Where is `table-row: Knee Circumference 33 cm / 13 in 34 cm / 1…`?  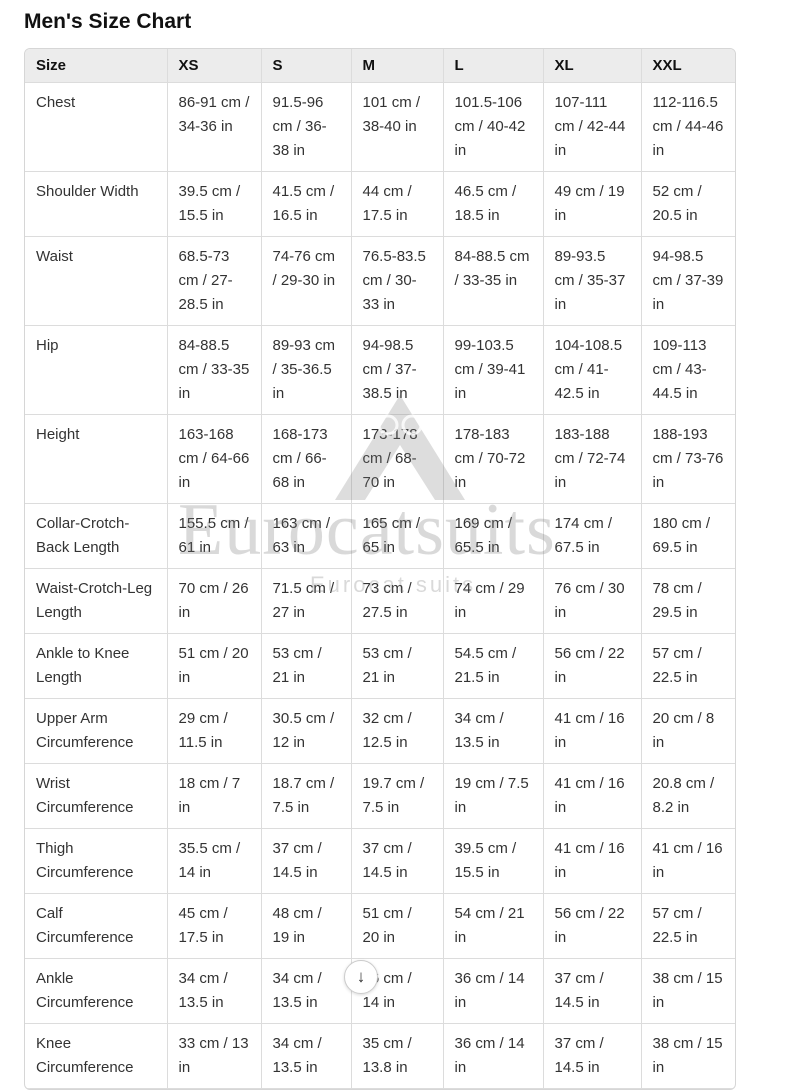
table-row: Knee Circumference 33 cm / 13 in 34 cm / 1… is located at coordinates (380, 1056).